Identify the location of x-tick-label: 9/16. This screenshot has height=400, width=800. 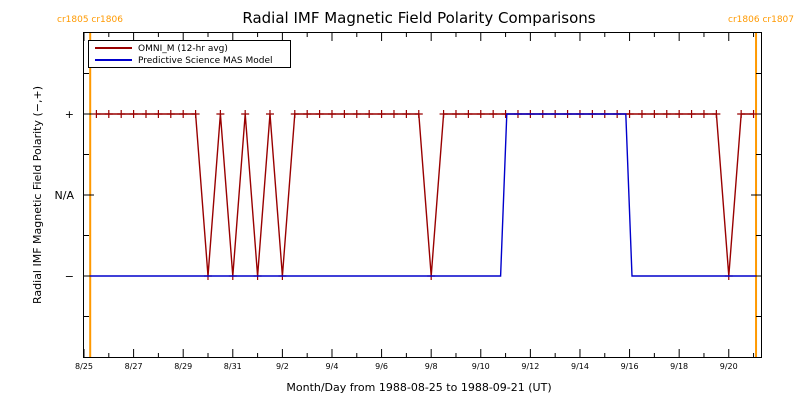
(630, 366).